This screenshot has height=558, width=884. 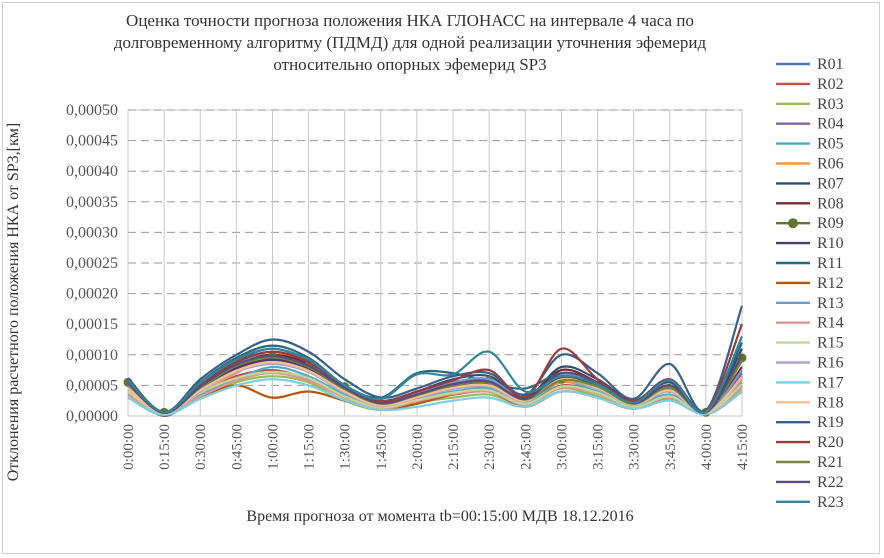 What do you see at coordinates (129, 447) in the screenshot?
I see `x-tick-label: 0:00:00` at bounding box center [129, 447].